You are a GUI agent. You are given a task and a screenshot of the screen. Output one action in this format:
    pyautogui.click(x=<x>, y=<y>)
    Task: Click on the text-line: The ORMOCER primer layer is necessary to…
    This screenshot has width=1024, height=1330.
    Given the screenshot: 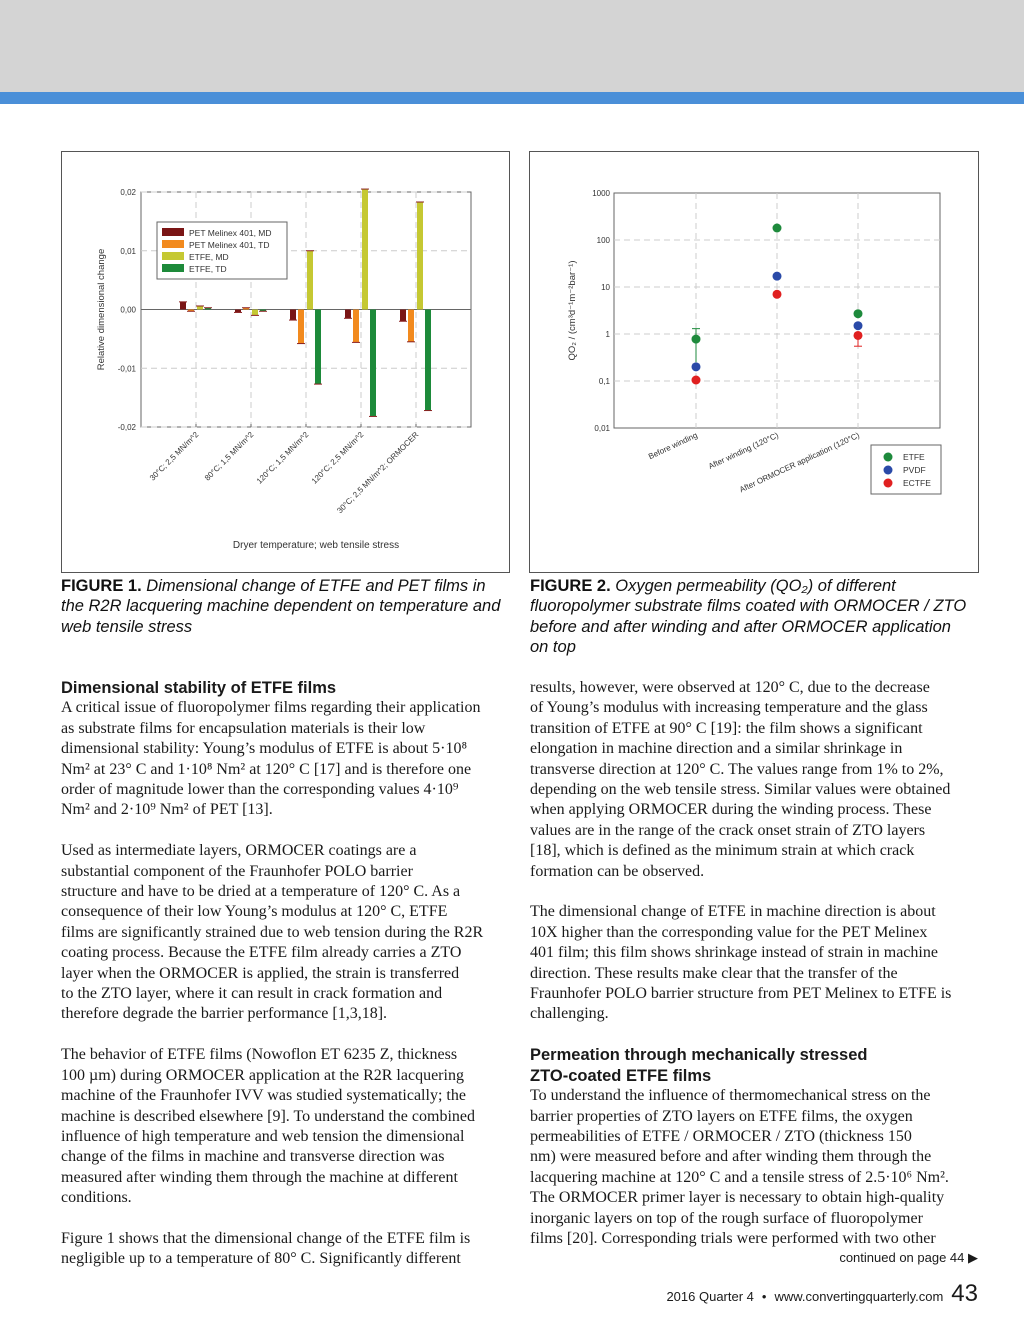 What is the action you would take?
    pyautogui.click(x=737, y=1198)
    